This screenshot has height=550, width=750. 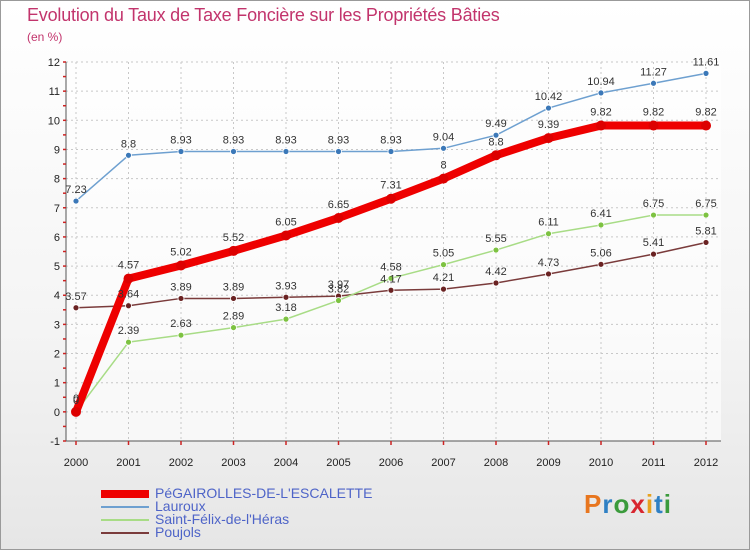 I want to click on proxiti-logo: Proxiti, so click(x=628, y=504).